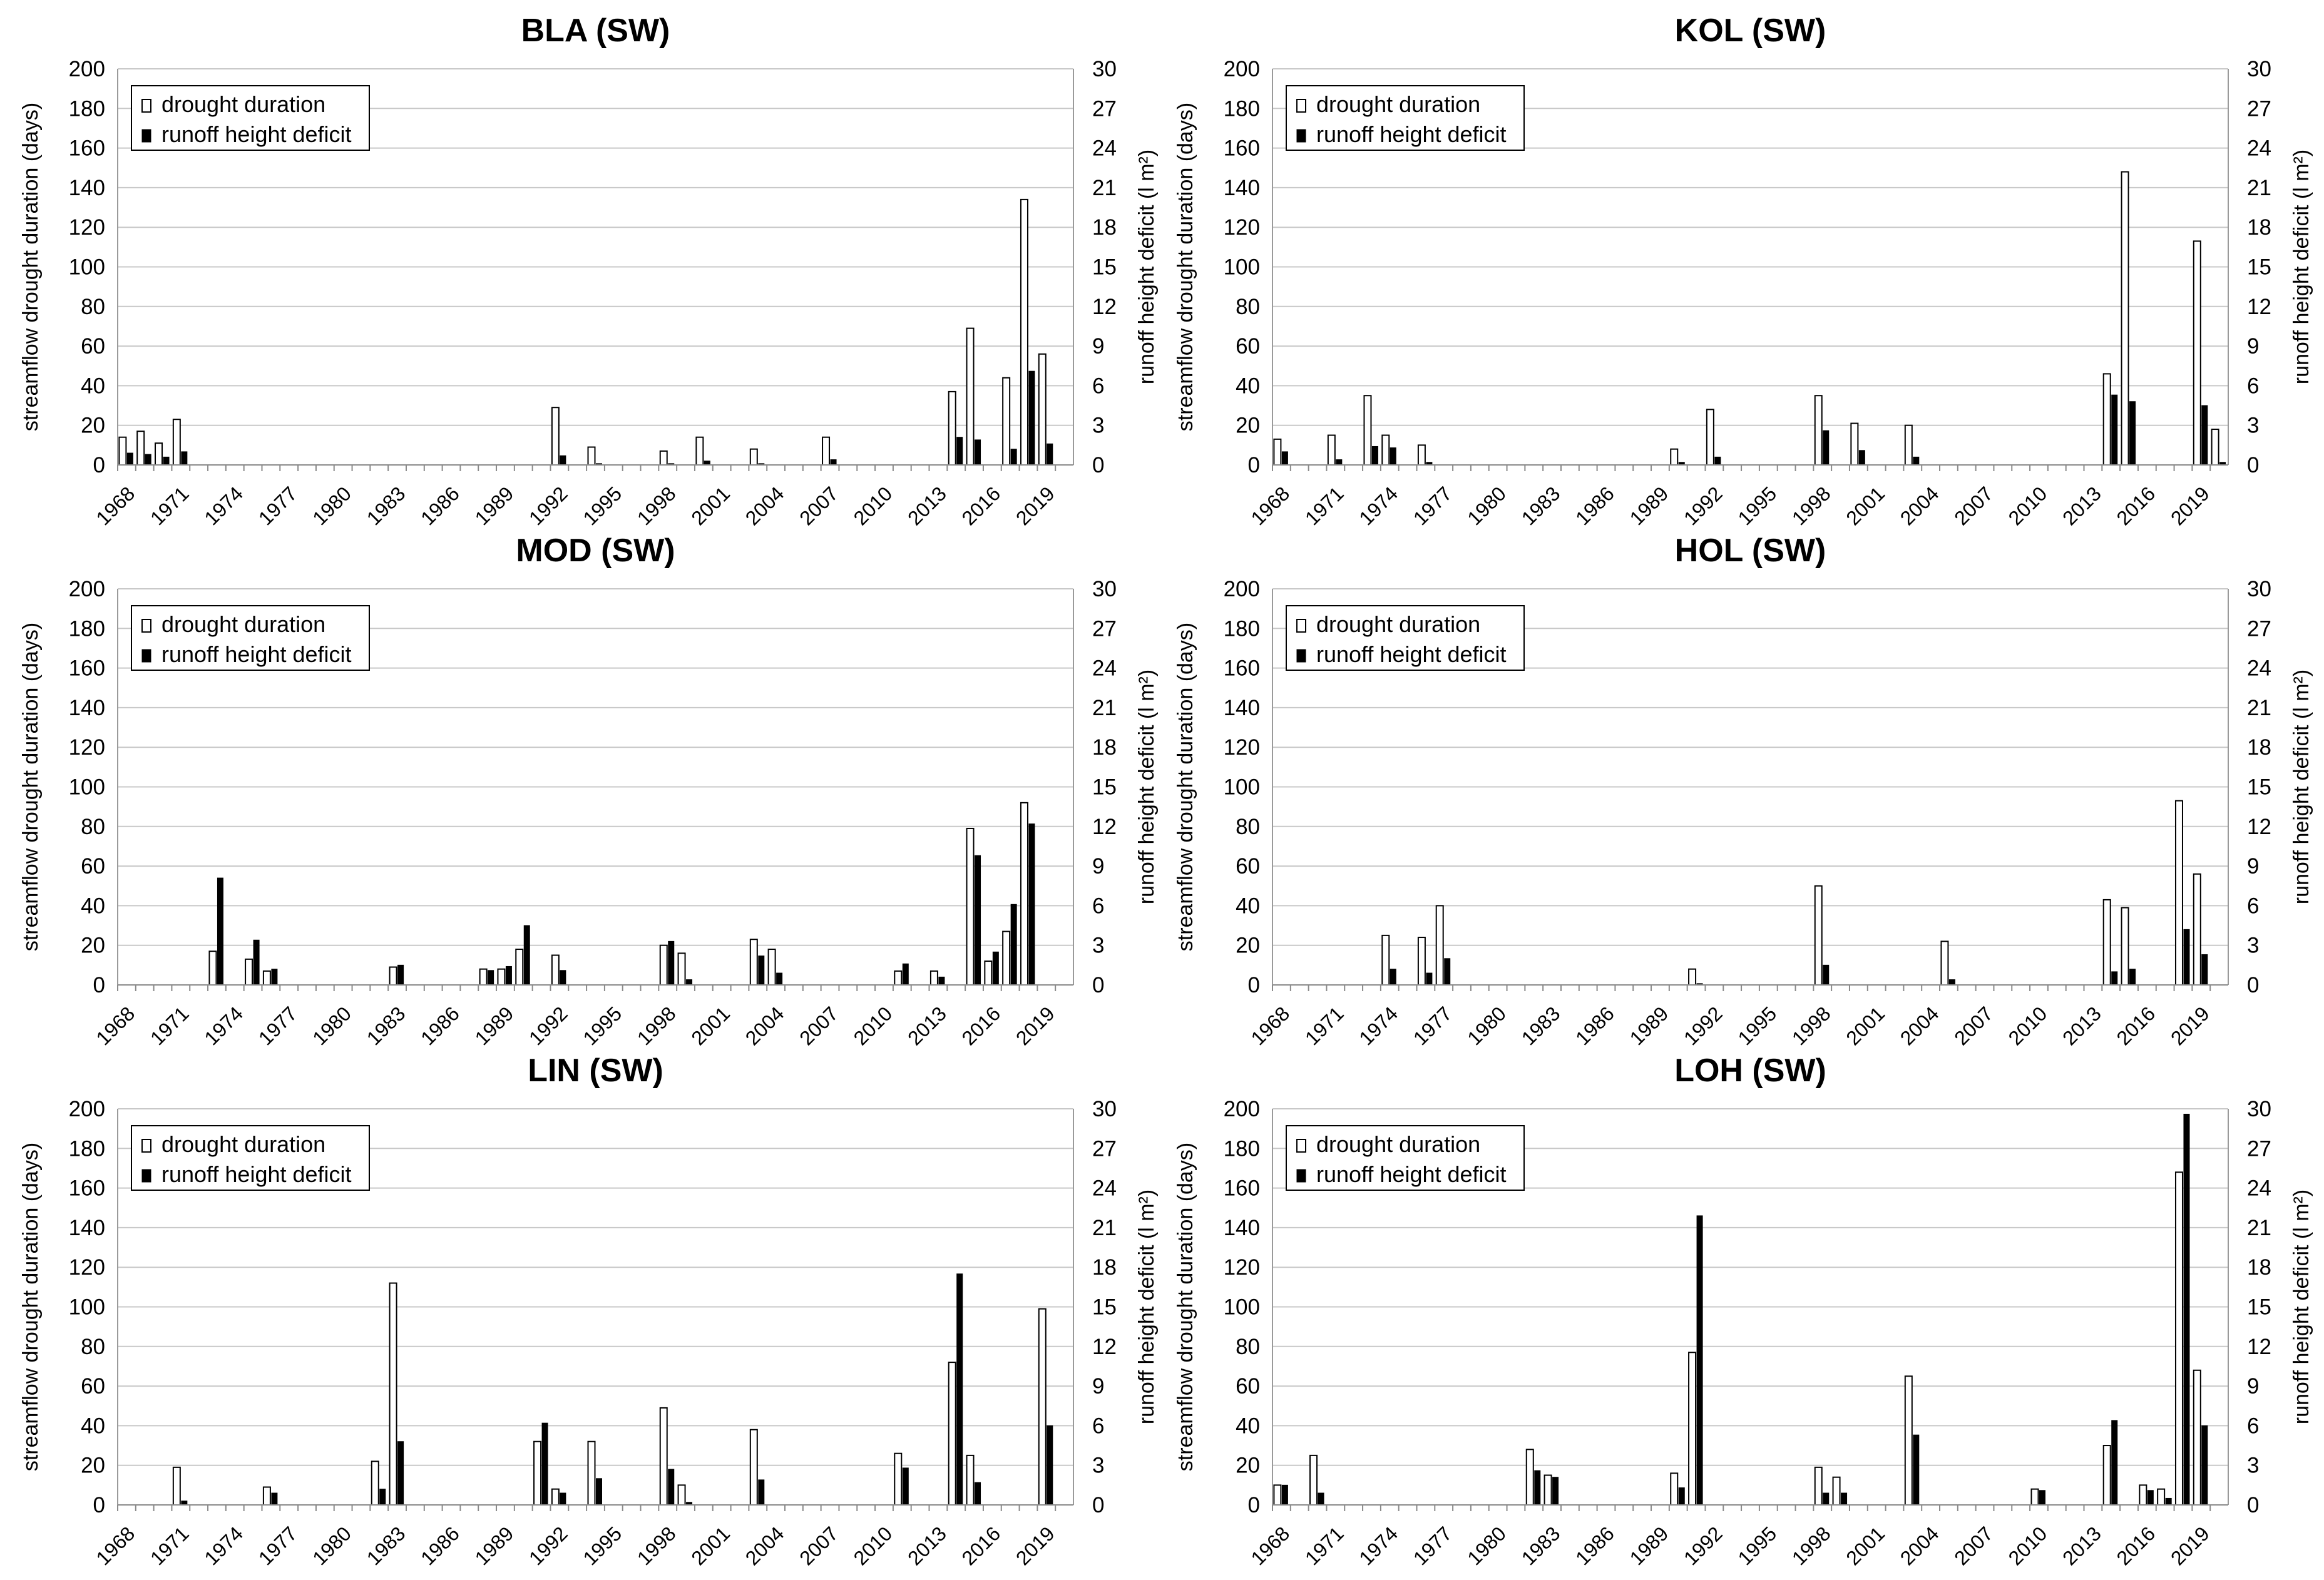 This screenshot has height=1580, width=2324. I want to click on x-tick-label: 2016, so click(2136, 506).